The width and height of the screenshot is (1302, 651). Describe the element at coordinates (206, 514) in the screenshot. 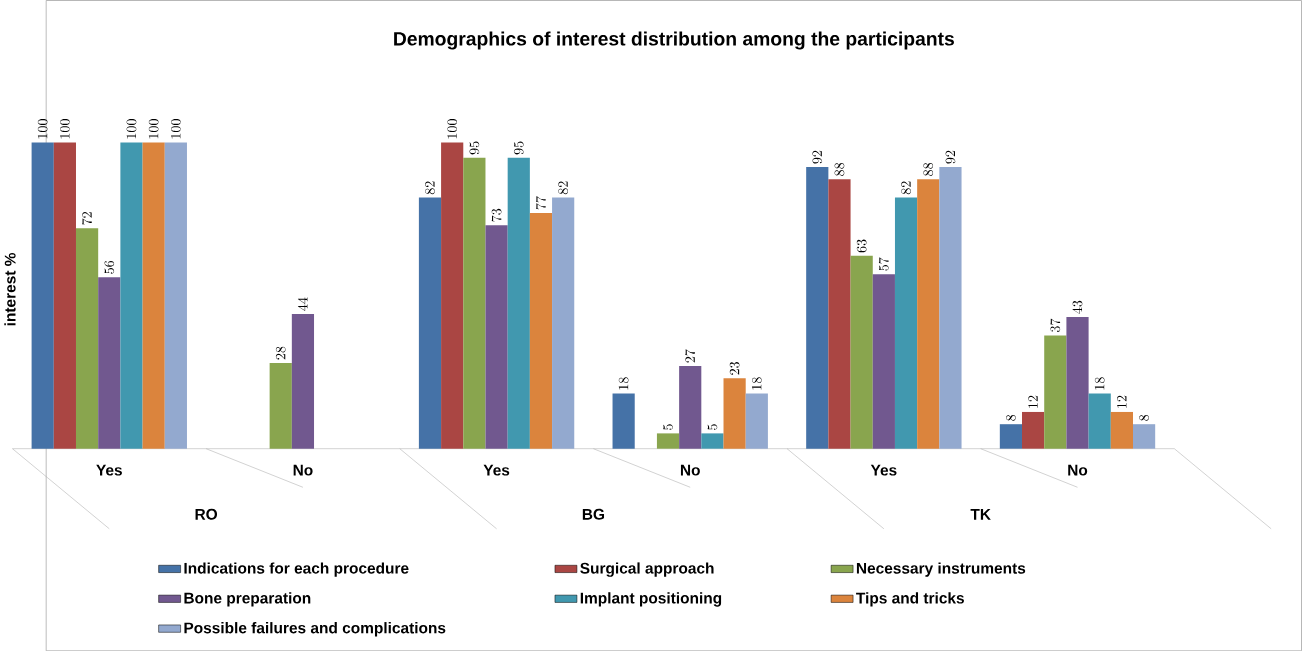

I see `text: RO` at that location.